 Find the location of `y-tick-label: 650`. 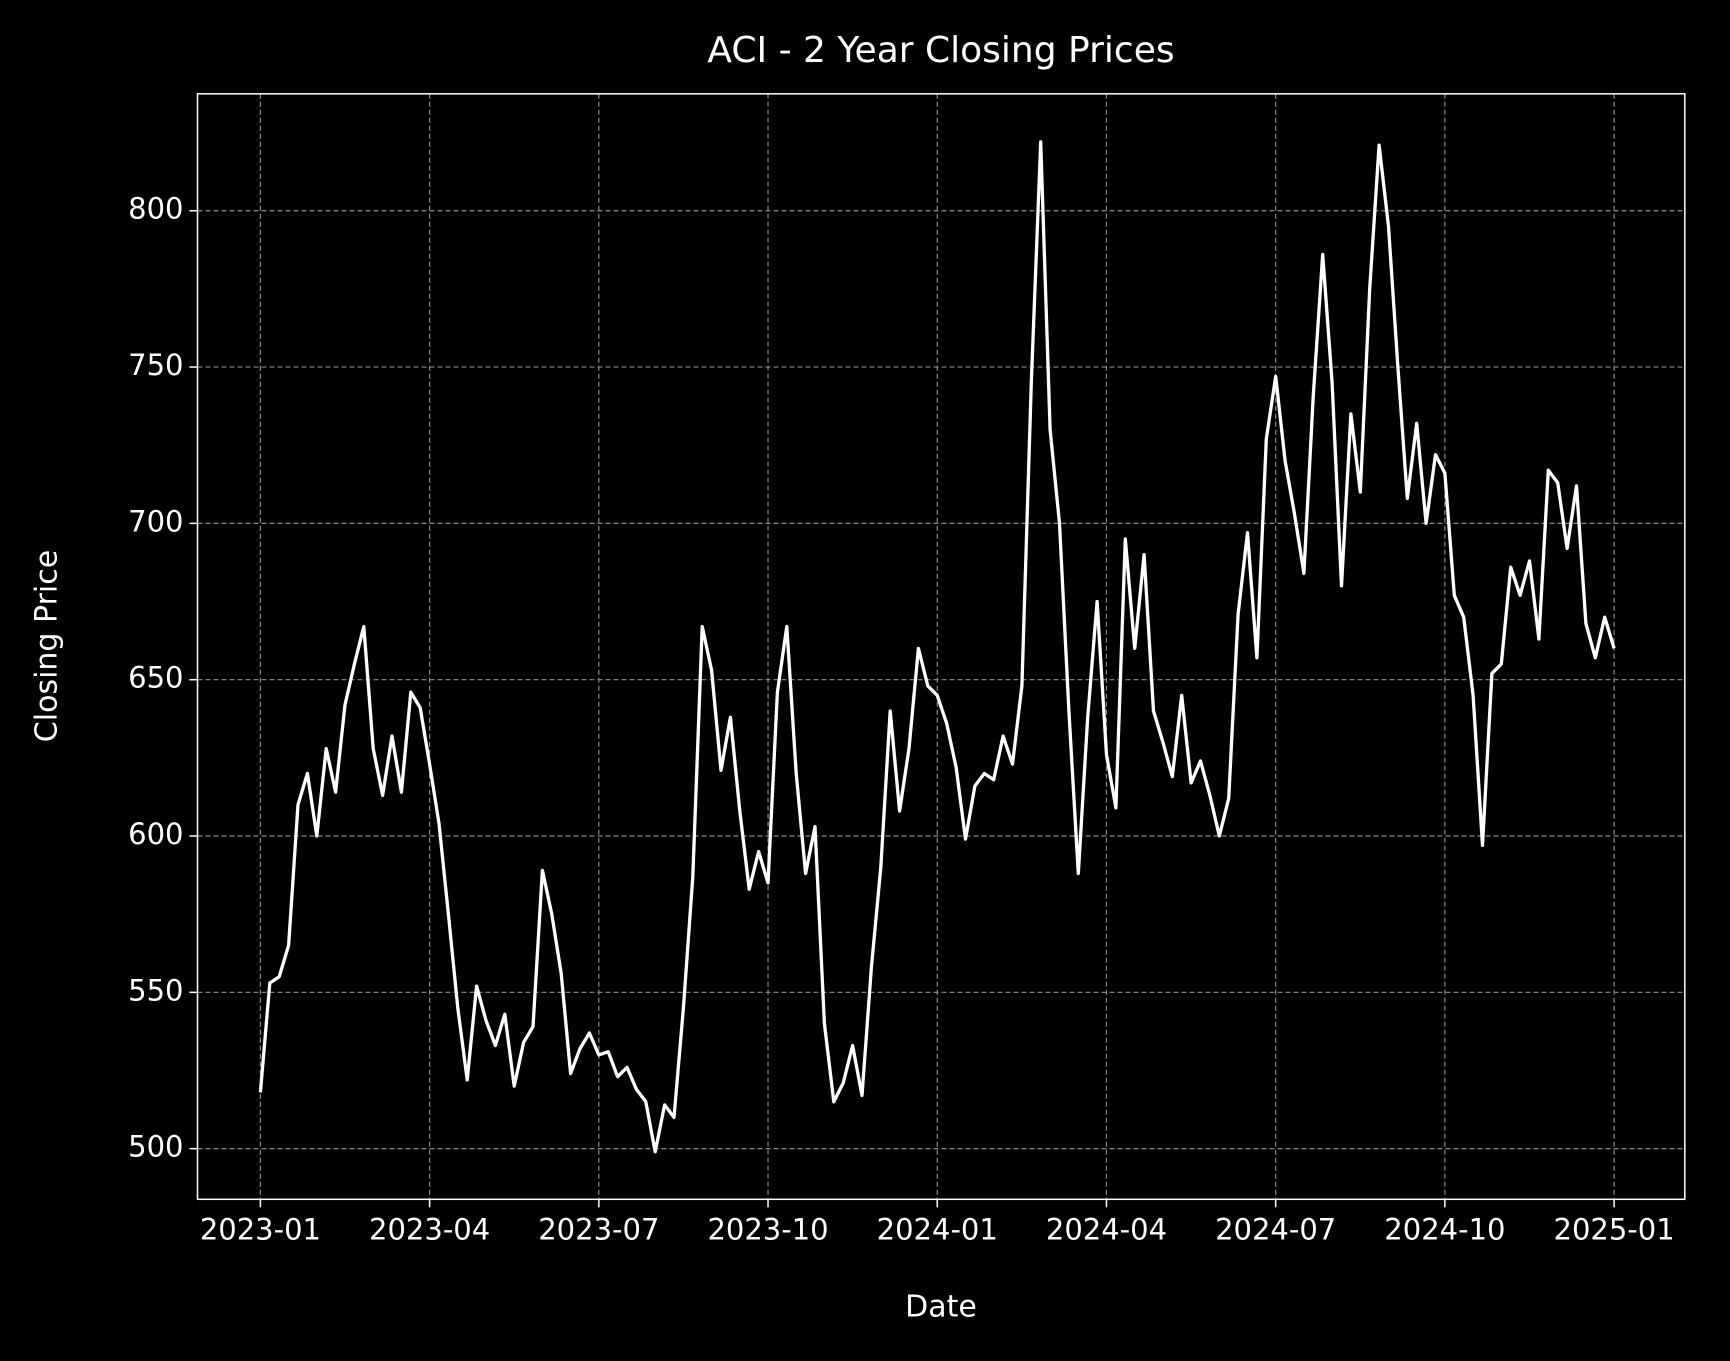

y-tick-label: 650 is located at coordinates (155, 678).